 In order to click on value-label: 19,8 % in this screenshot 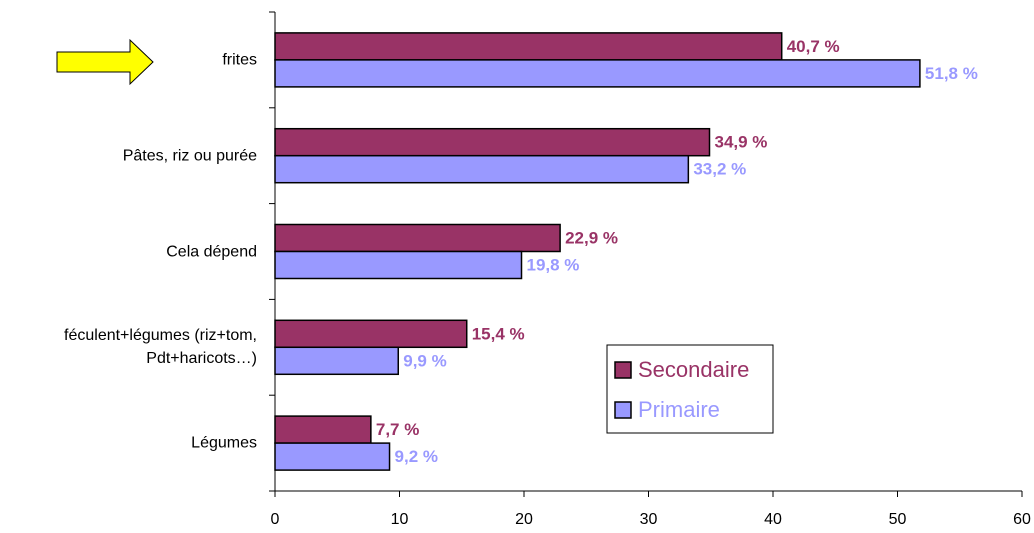, I will do `click(553, 264)`.